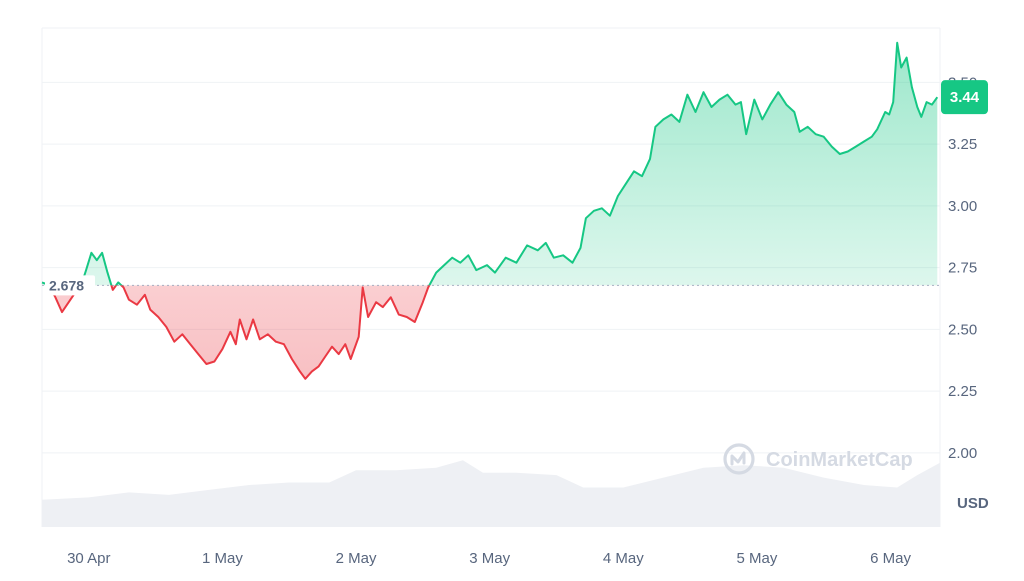  Describe the element at coordinates (356, 558) in the screenshot. I see `x-tick-label: 2 May` at that location.